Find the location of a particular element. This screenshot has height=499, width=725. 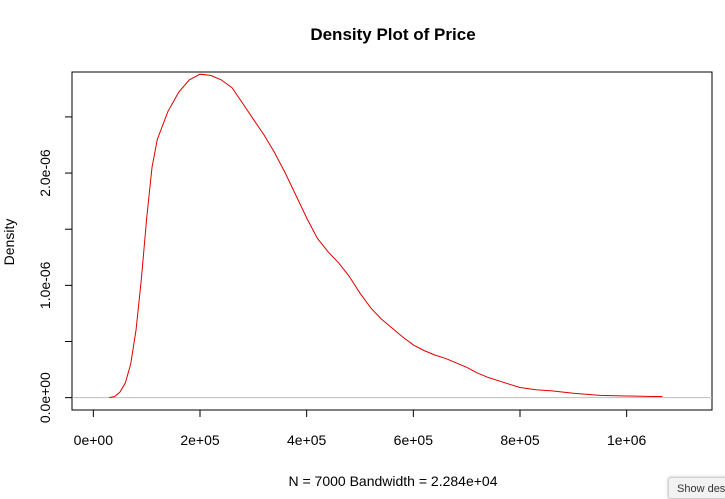

y-axis: 0.0e+00 1.0e-06 2.0e-06 is located at coordinates (55, 269).